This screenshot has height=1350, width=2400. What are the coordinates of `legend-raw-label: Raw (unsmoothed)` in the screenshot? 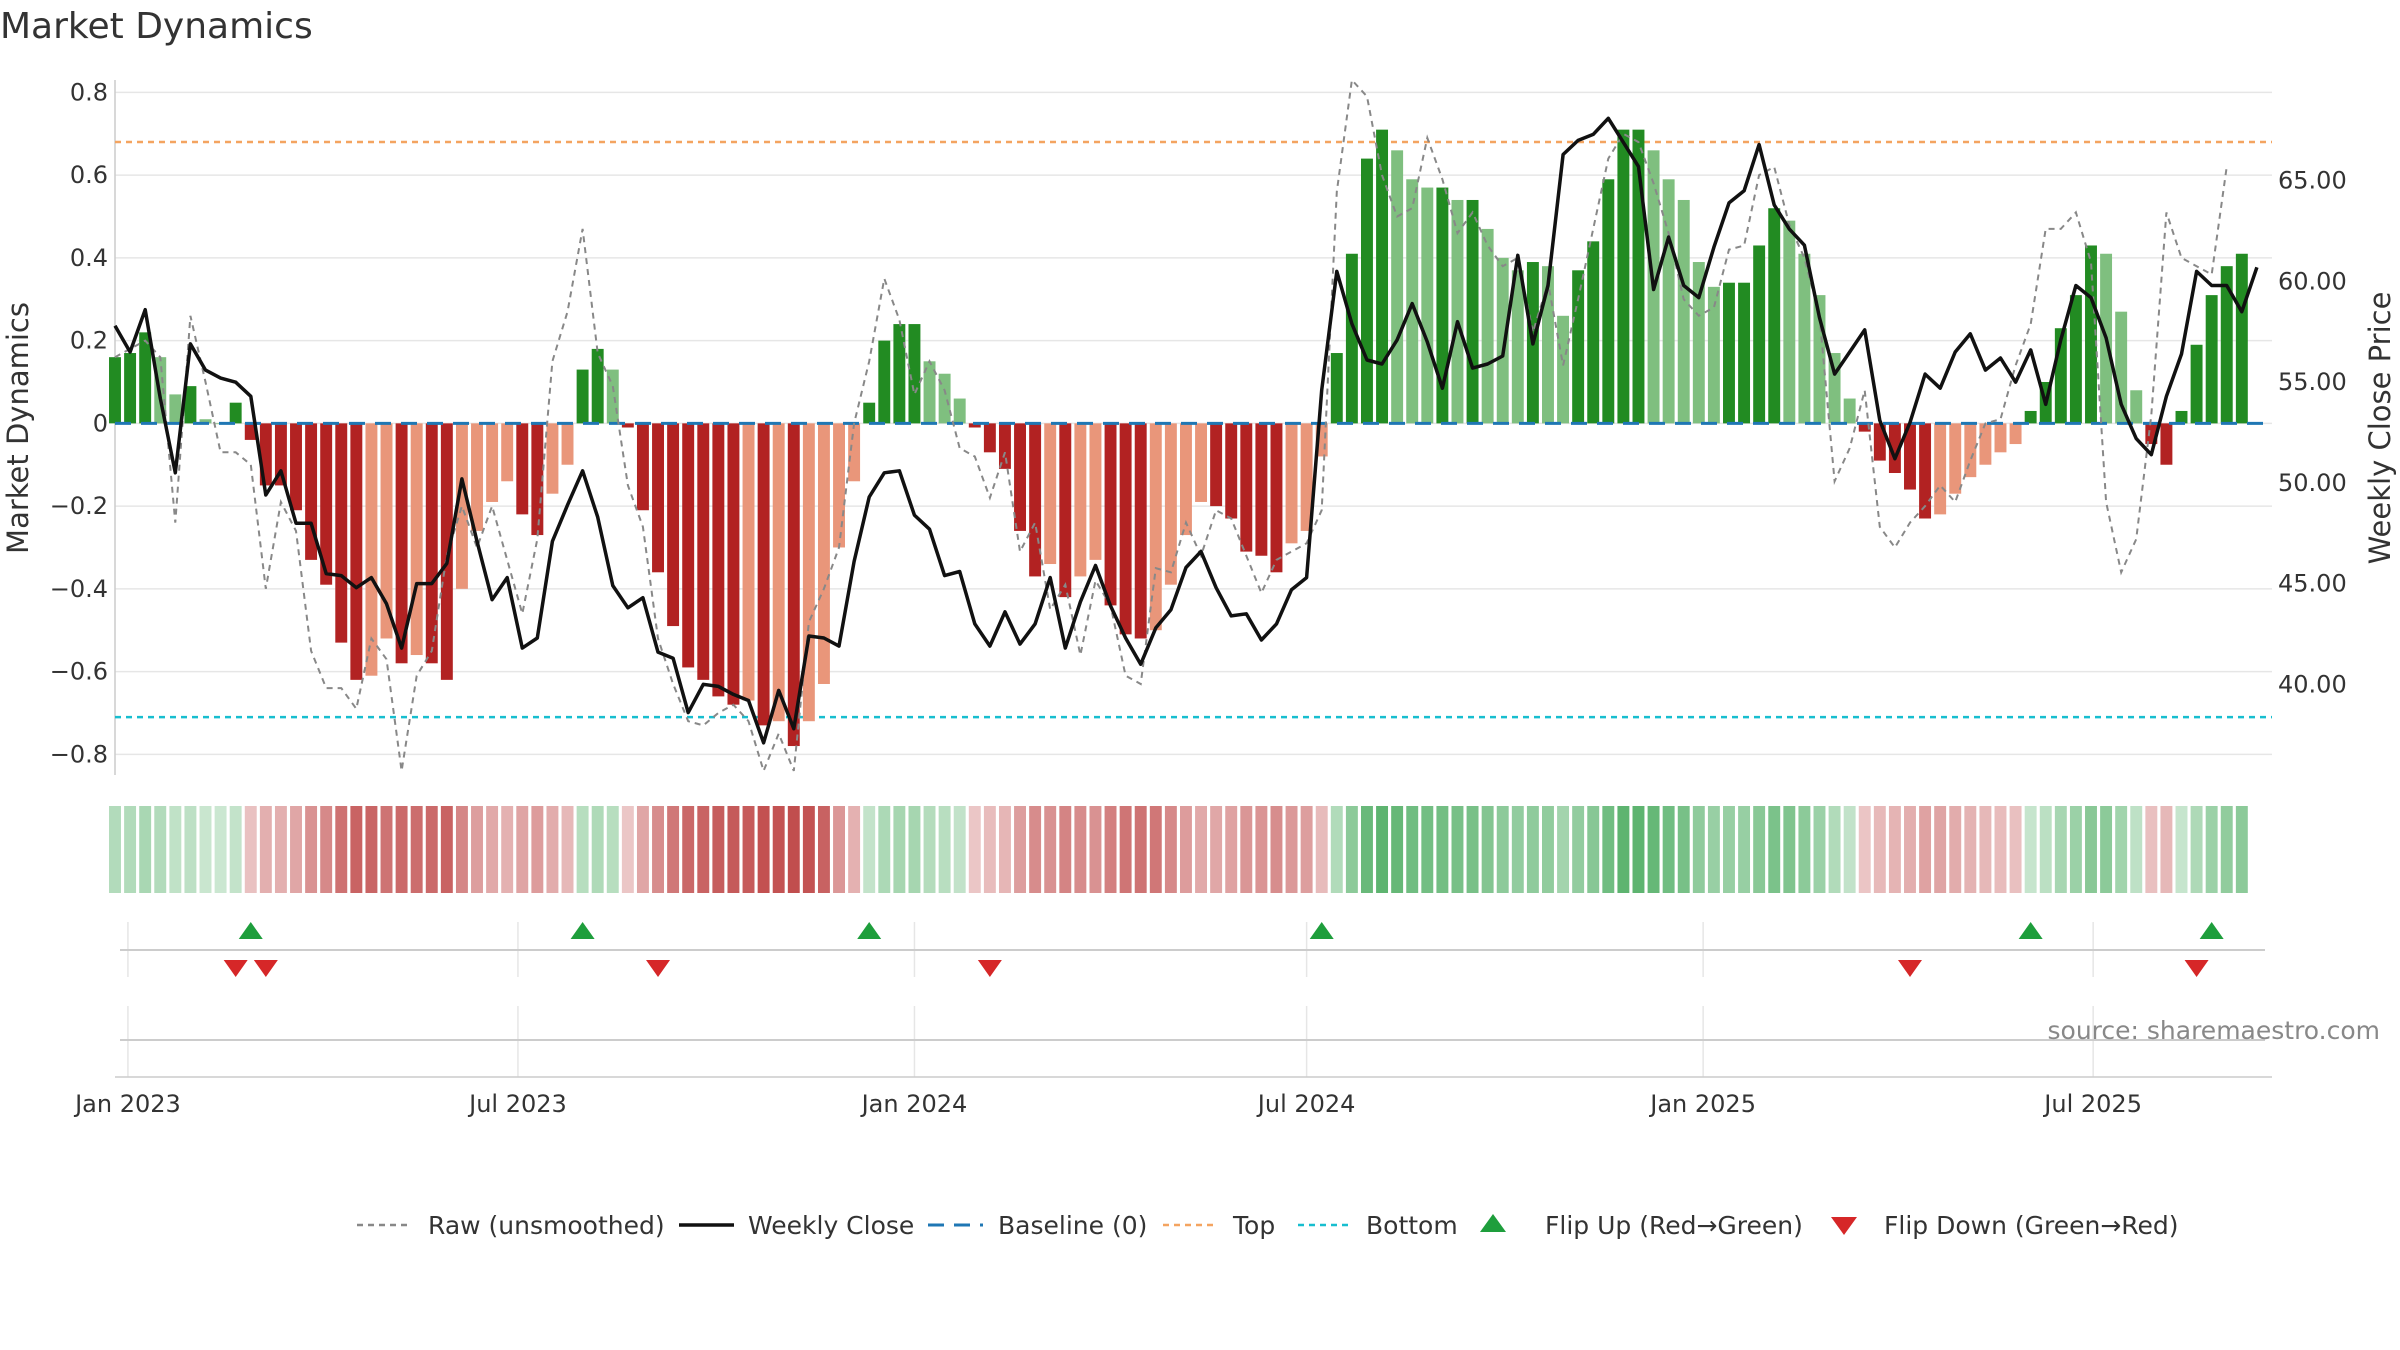 It's located at (546, 1225).